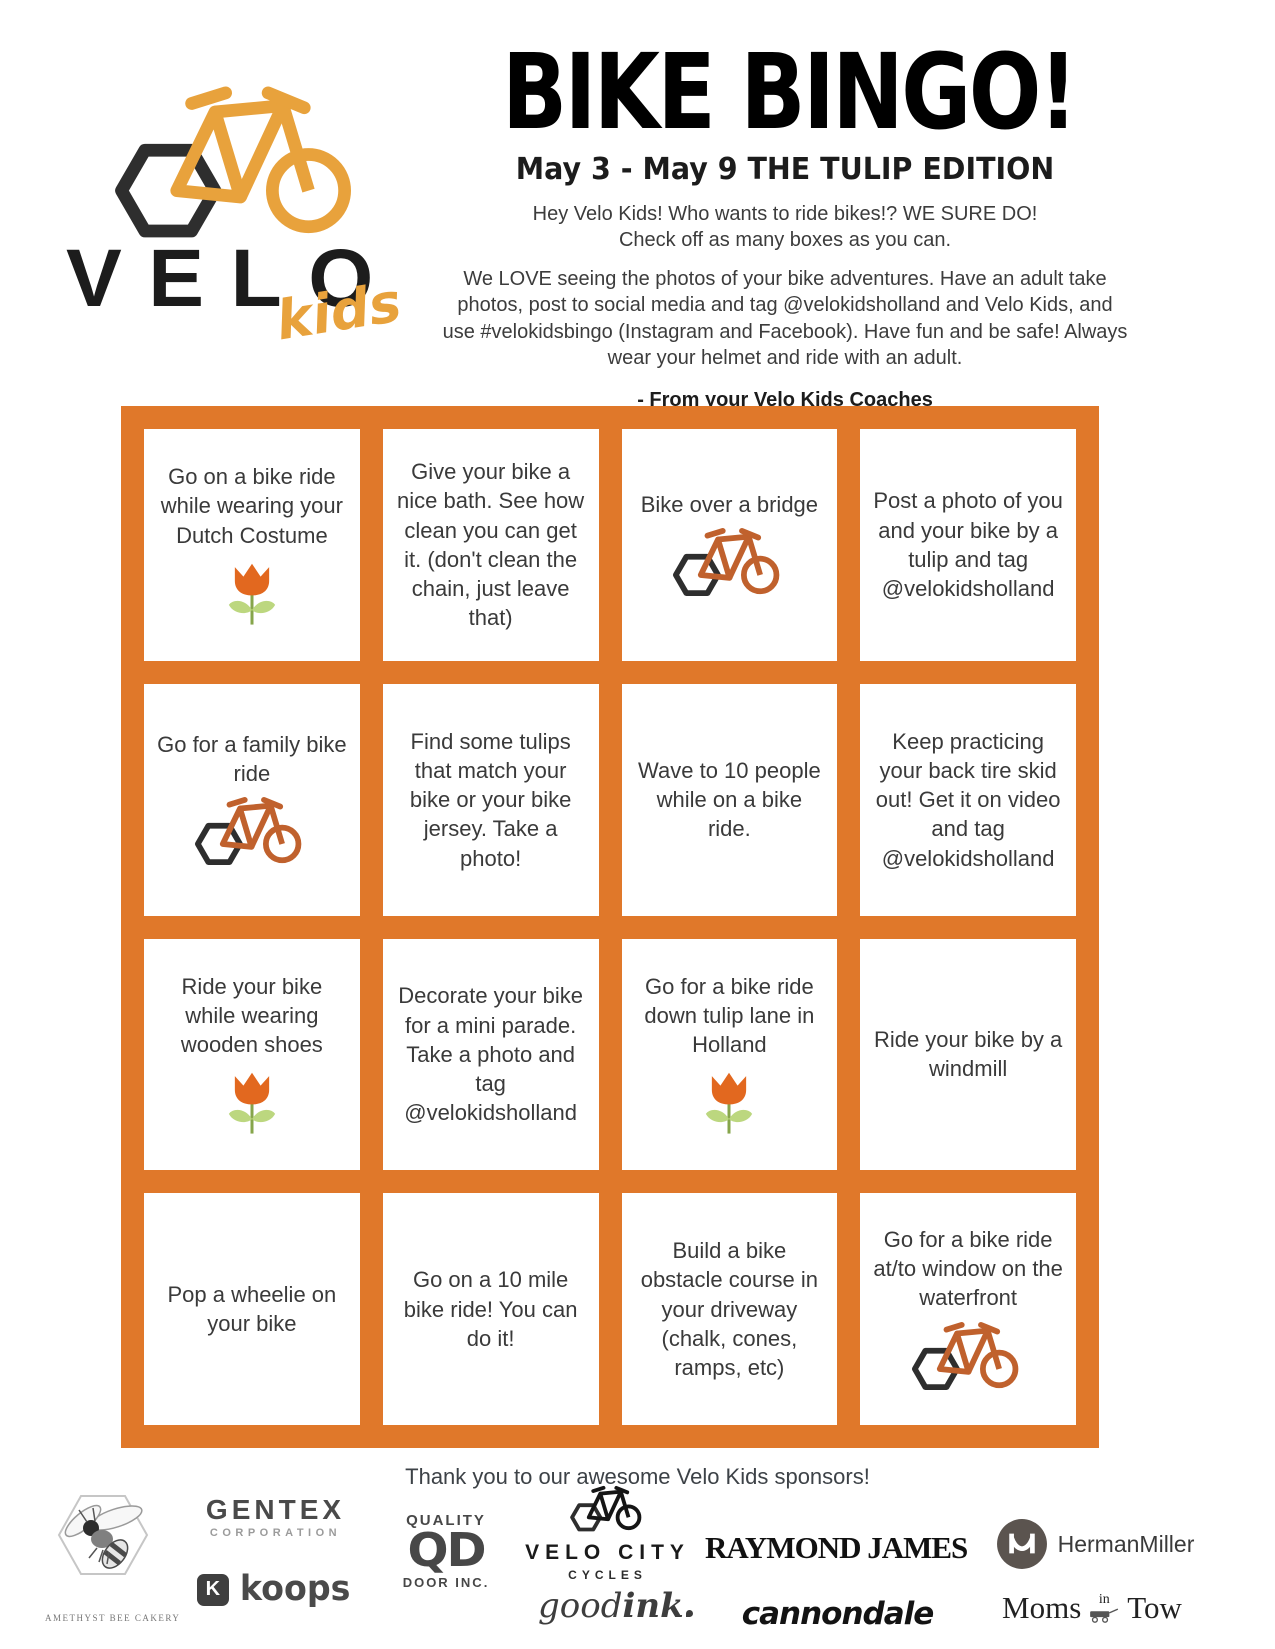 The height and width of the screenshot is (1649, 1275). I want to click on sponsor-velo-city-cycles: VELO CITY CYCLES, so click(607, 1533).